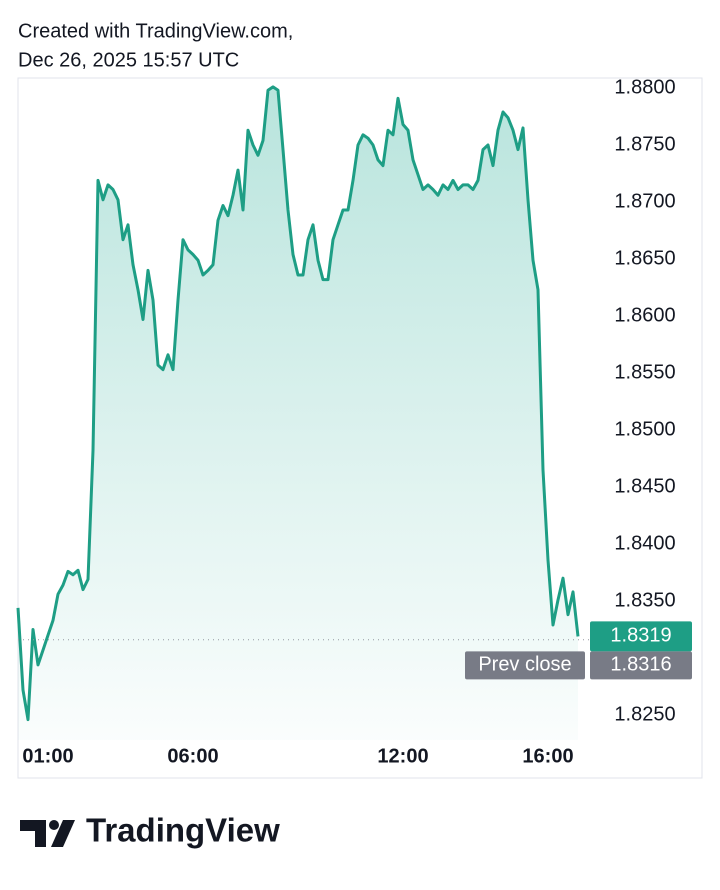  What do you see at coordinates (644, 201) in the screenshot?
I see `y-tick-label: 1.8700` at bounding box center [644, 201].